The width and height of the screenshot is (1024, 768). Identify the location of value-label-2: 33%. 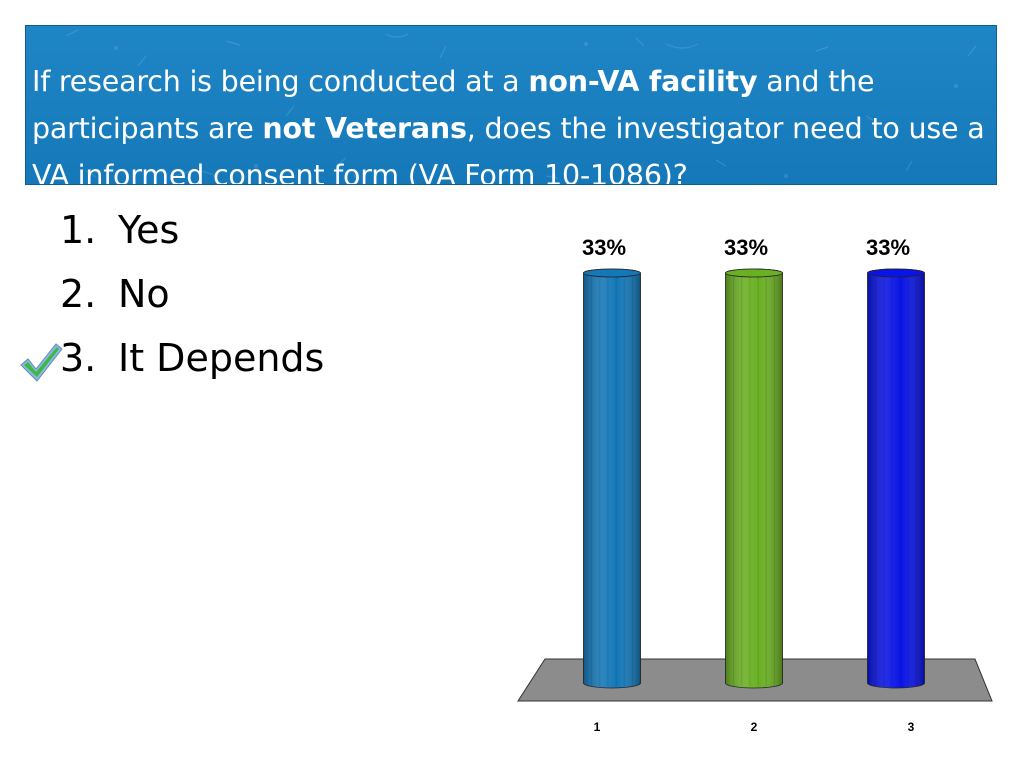
(746, 247).